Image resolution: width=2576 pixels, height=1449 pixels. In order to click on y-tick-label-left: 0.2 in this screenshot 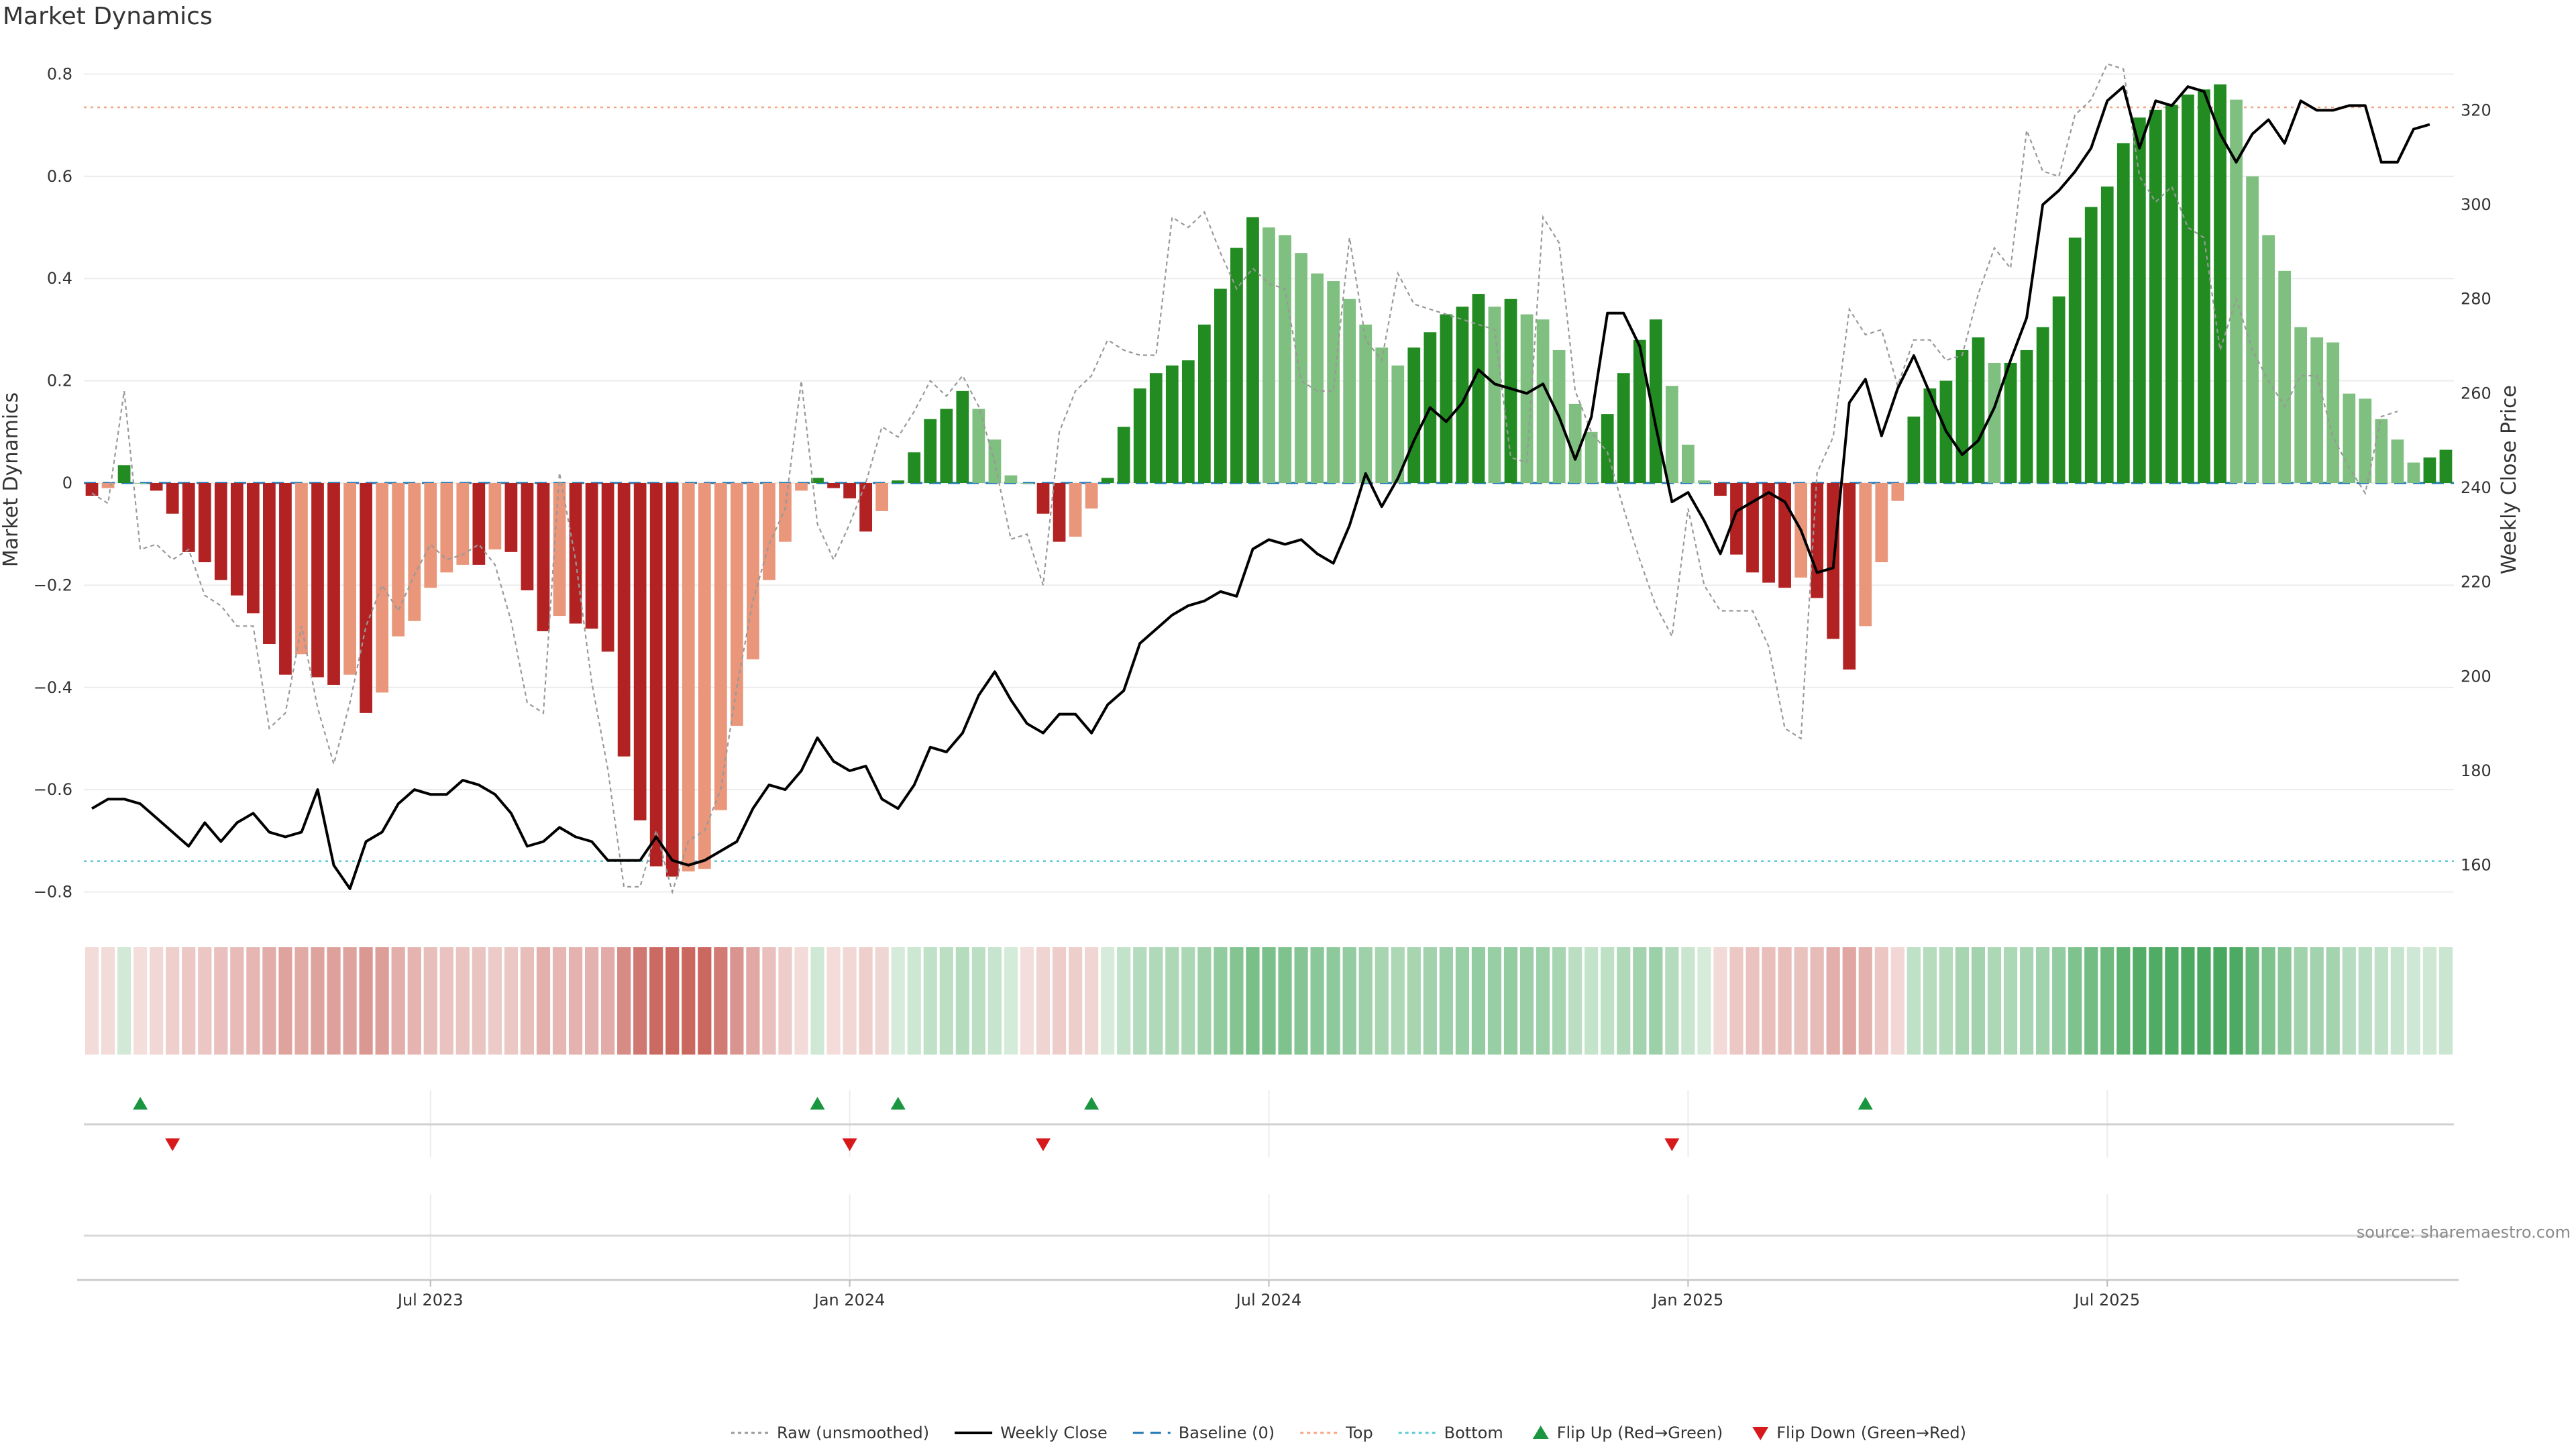, I will do `click(59, 381)`.